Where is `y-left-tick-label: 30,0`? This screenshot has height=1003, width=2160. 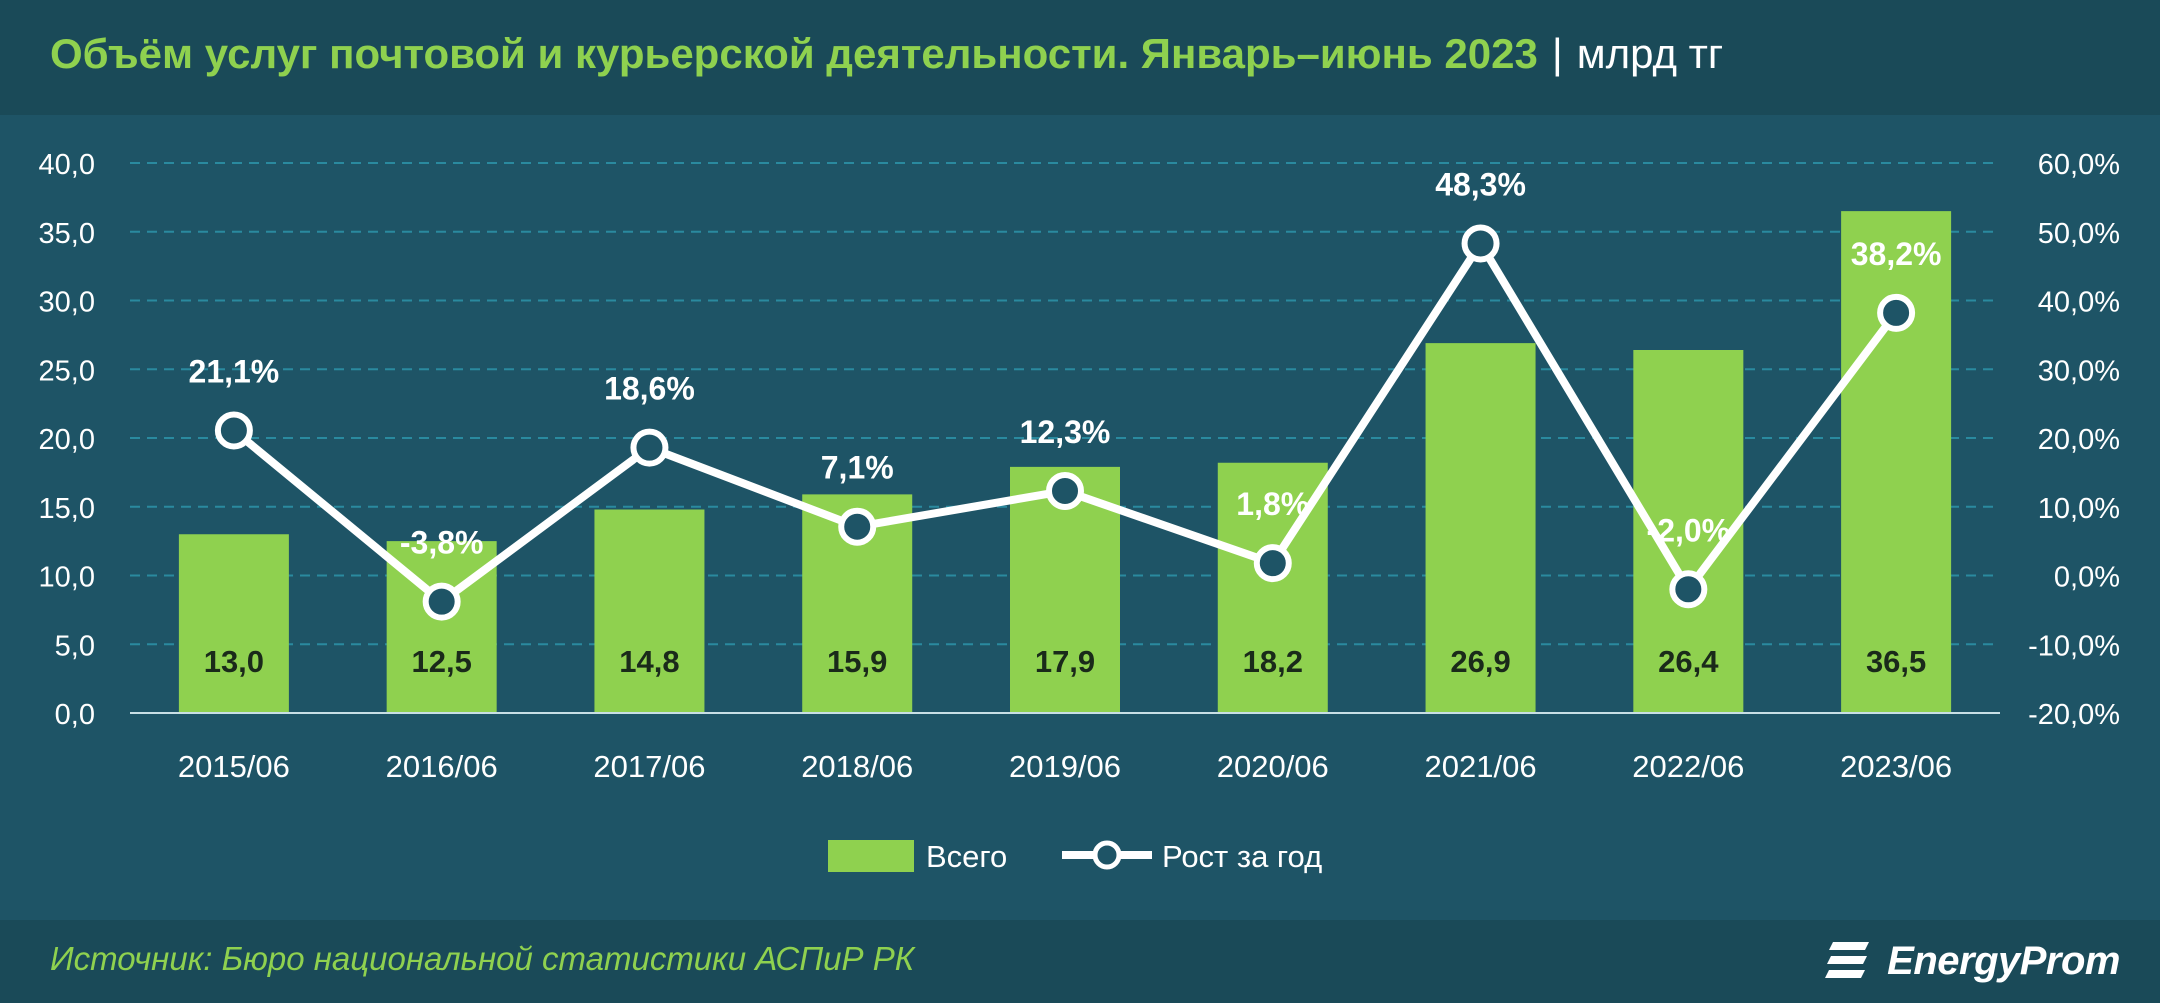 y-left-tick-label: 30,0 is located at coordinates (67, 303).